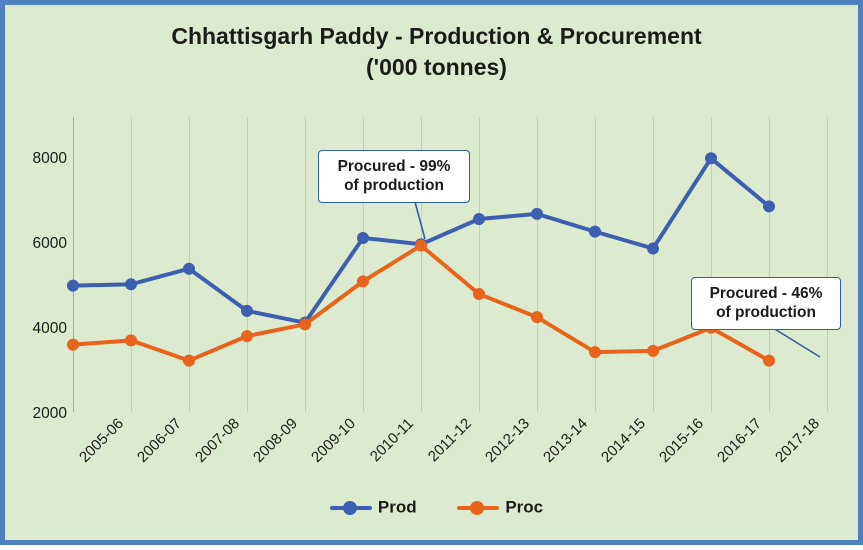 This screenshot has width=863, height=550. What do you see at coordinates (350, 507) in the screenshot?
I see `legend-swatch-prod-icon` at bounding box center [350, 507].